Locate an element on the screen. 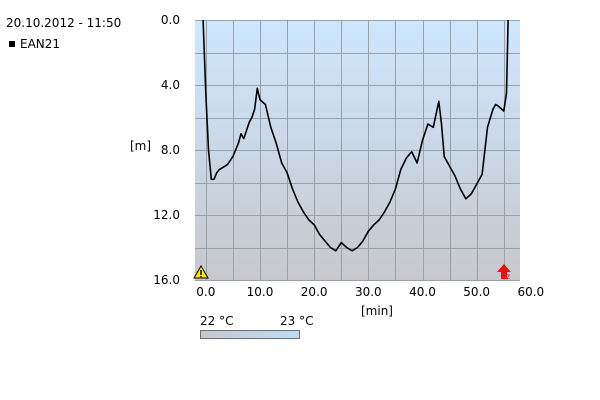 This screenshot has height=400, width=600. x-tick-label: 30.0 is located at coordinates (368, 292).